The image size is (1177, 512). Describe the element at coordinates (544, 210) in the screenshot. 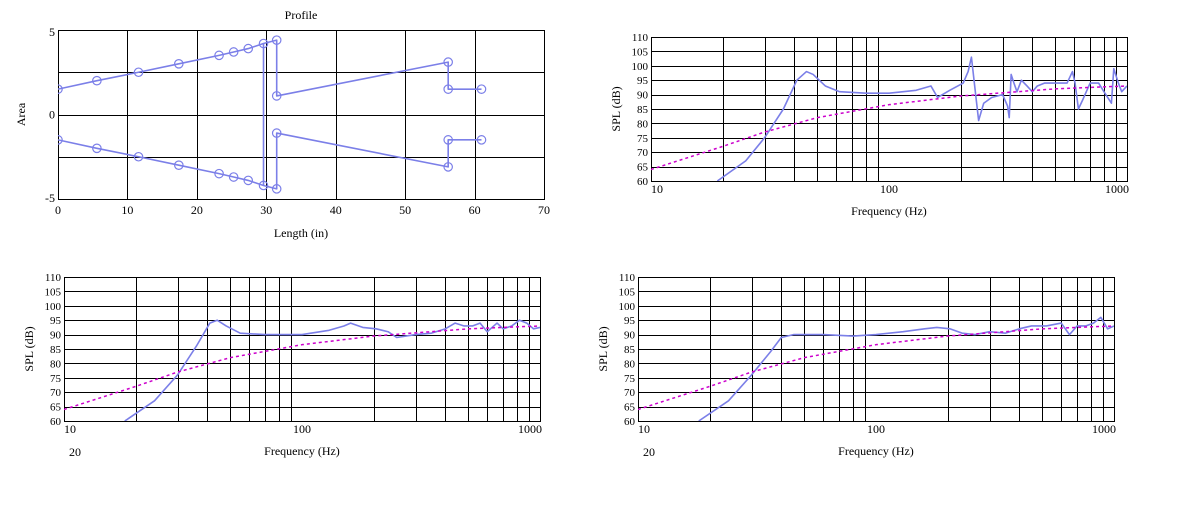

I see `x-tick-label: 70` at that location.